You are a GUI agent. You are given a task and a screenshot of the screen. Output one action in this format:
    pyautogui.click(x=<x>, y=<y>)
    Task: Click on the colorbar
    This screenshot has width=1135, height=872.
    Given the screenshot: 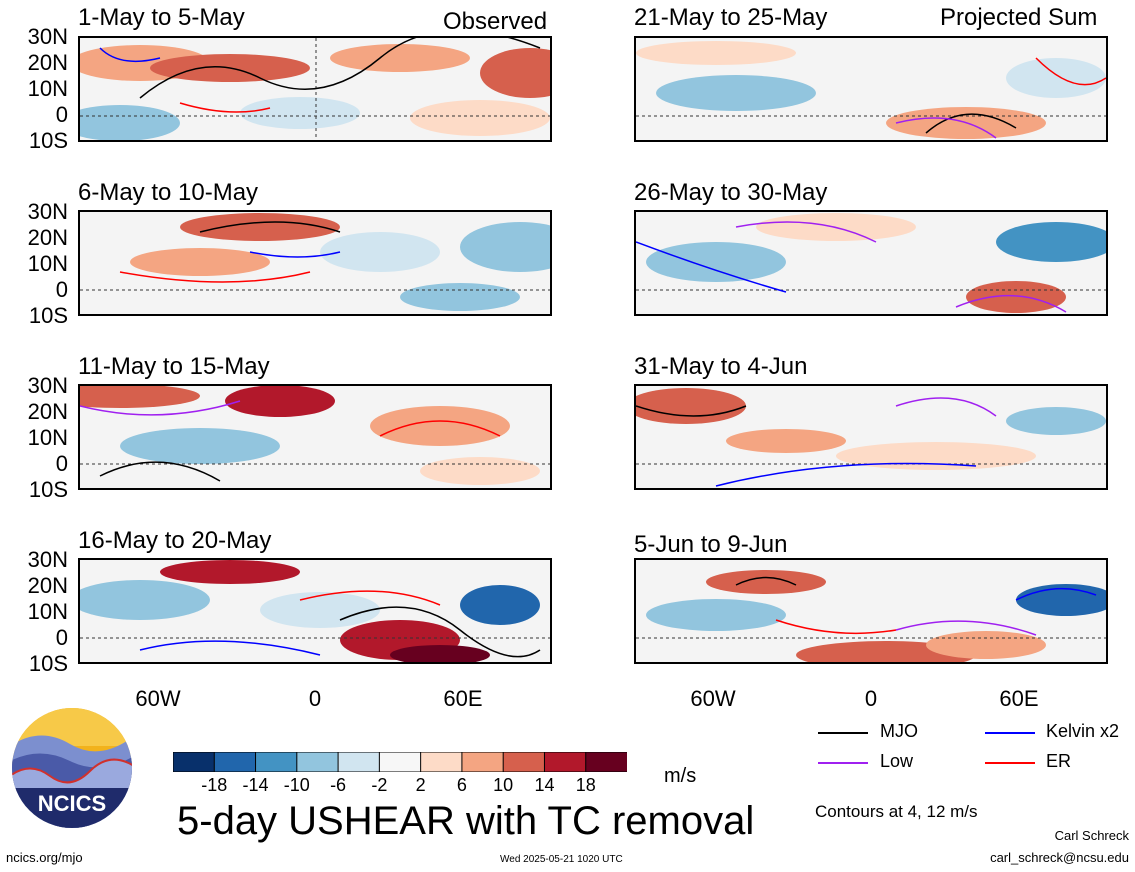 What is the action you would take?
    pyautogui.click(x=400, y=762)
    